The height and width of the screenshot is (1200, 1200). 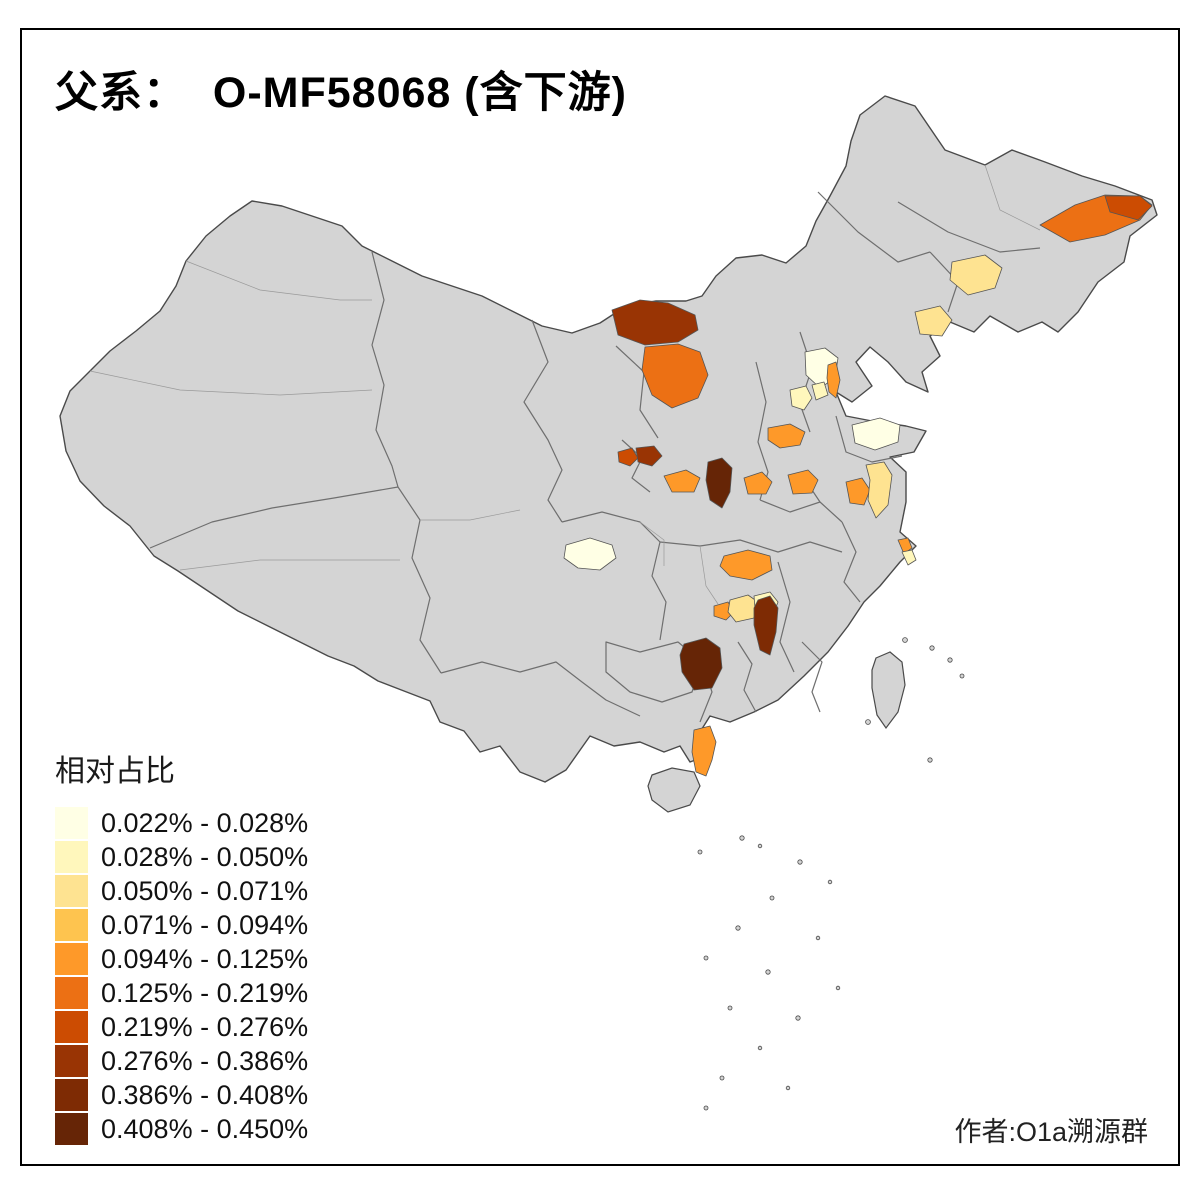 What do you see at coordinates (205, 1128) in the screenshot?
I see `legend-label: 0.408% - 0.450%` at bounding box center [205, 1128].